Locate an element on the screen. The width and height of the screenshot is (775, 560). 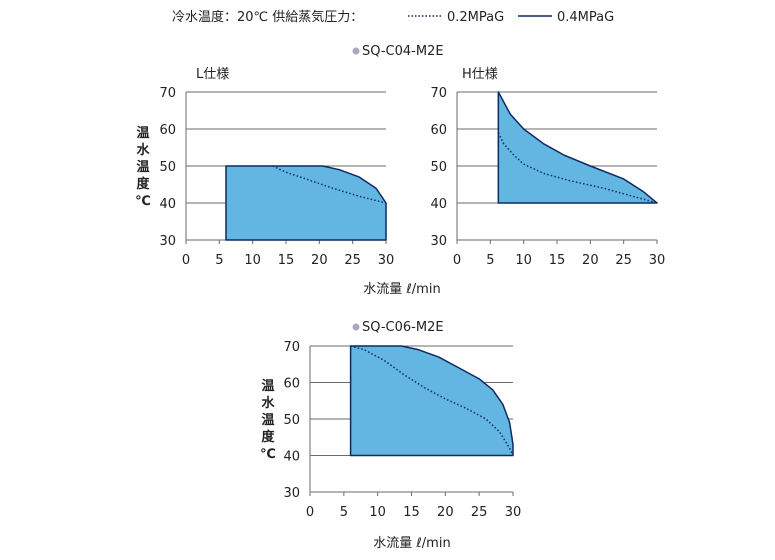
legend-dotted-label: 0.2MPaG is located at coordinates (475, 17).